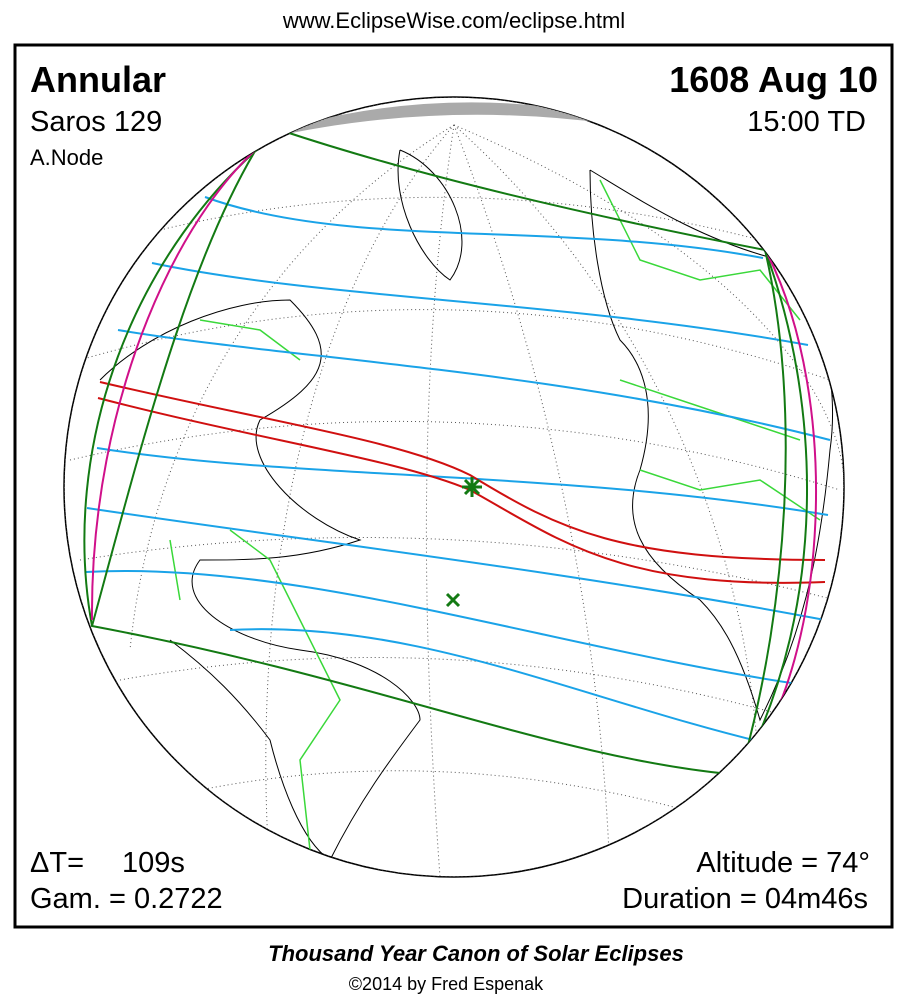 This screenshot has height=1004, width=908. I want to click on set-limit, so click(773, 512).